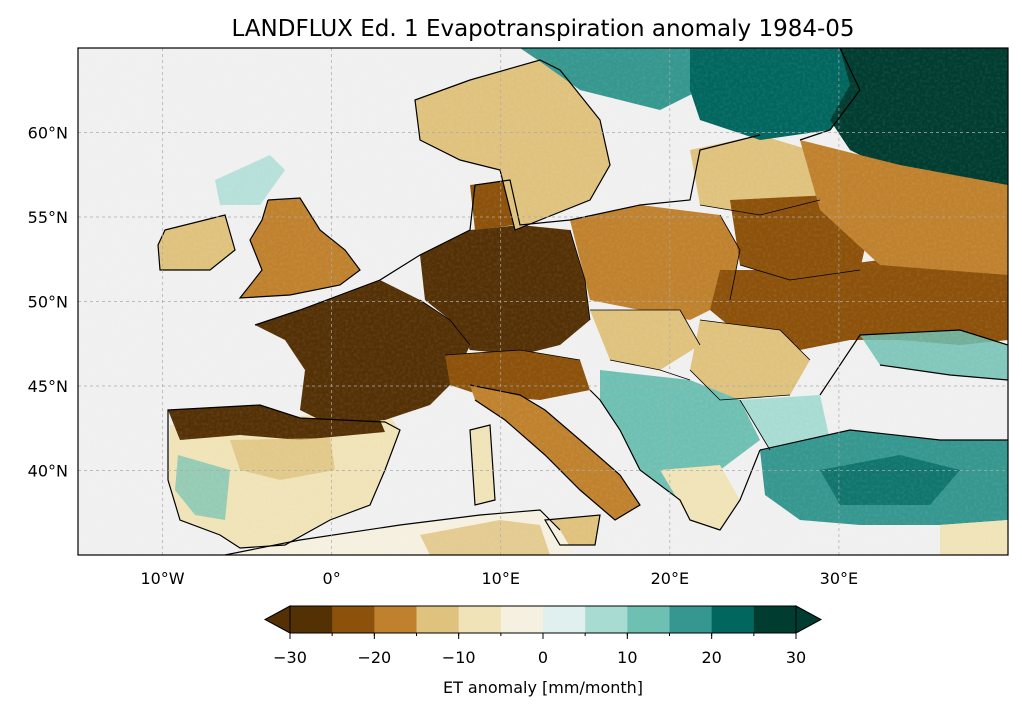 Image resolution: width=1022 pixels, height=710 pixels. I want to click on colorbar-tick-label: −20, so click(374, 657).